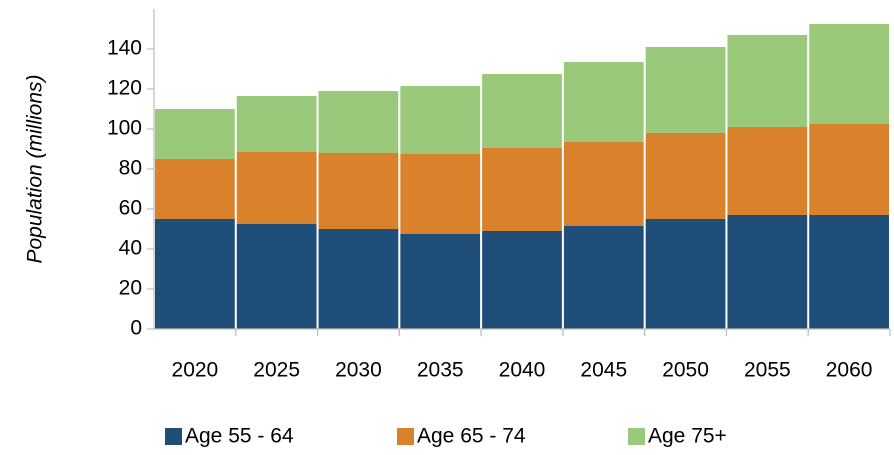 The width and height of the screenshot is (894, 455). I want to click on x-tick-label: 2045, so click(603, 370).